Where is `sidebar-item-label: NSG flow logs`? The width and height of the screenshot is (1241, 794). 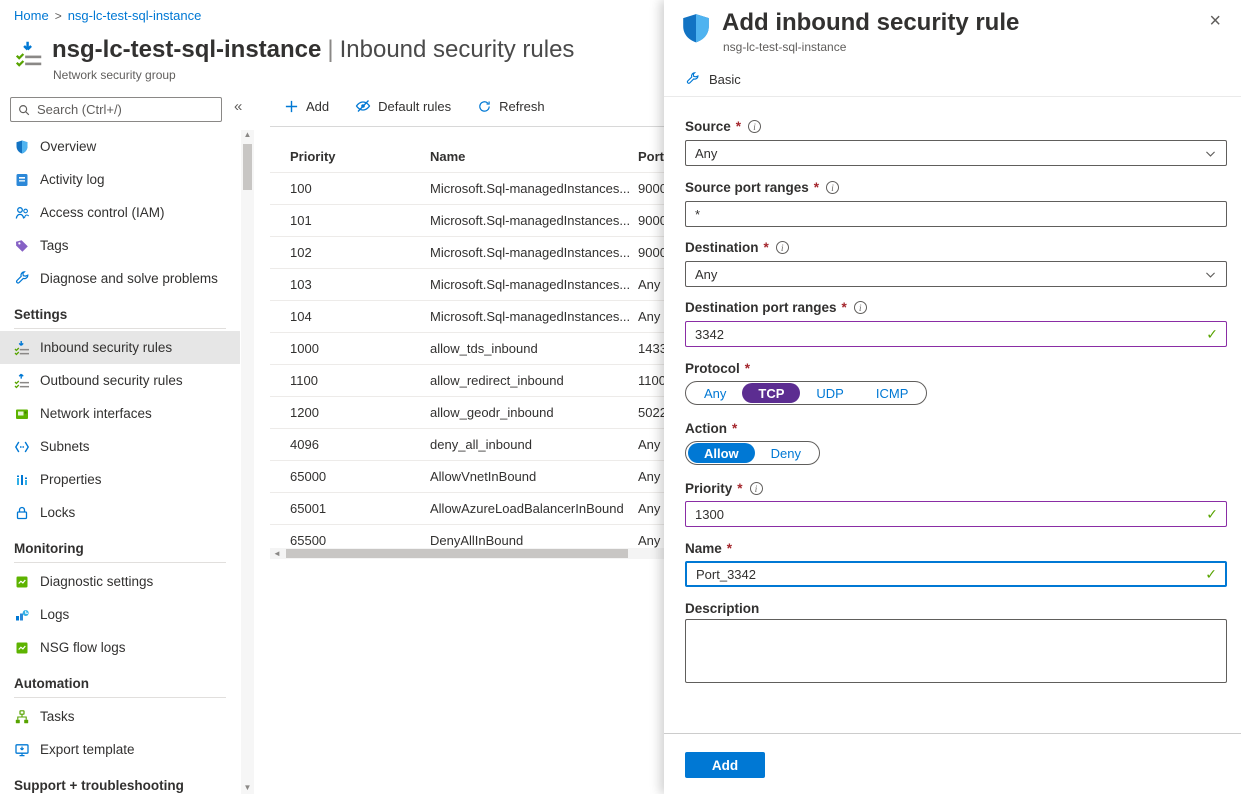 sidebar-item-label: NSG flow logs is located at coordinates (83, 647).